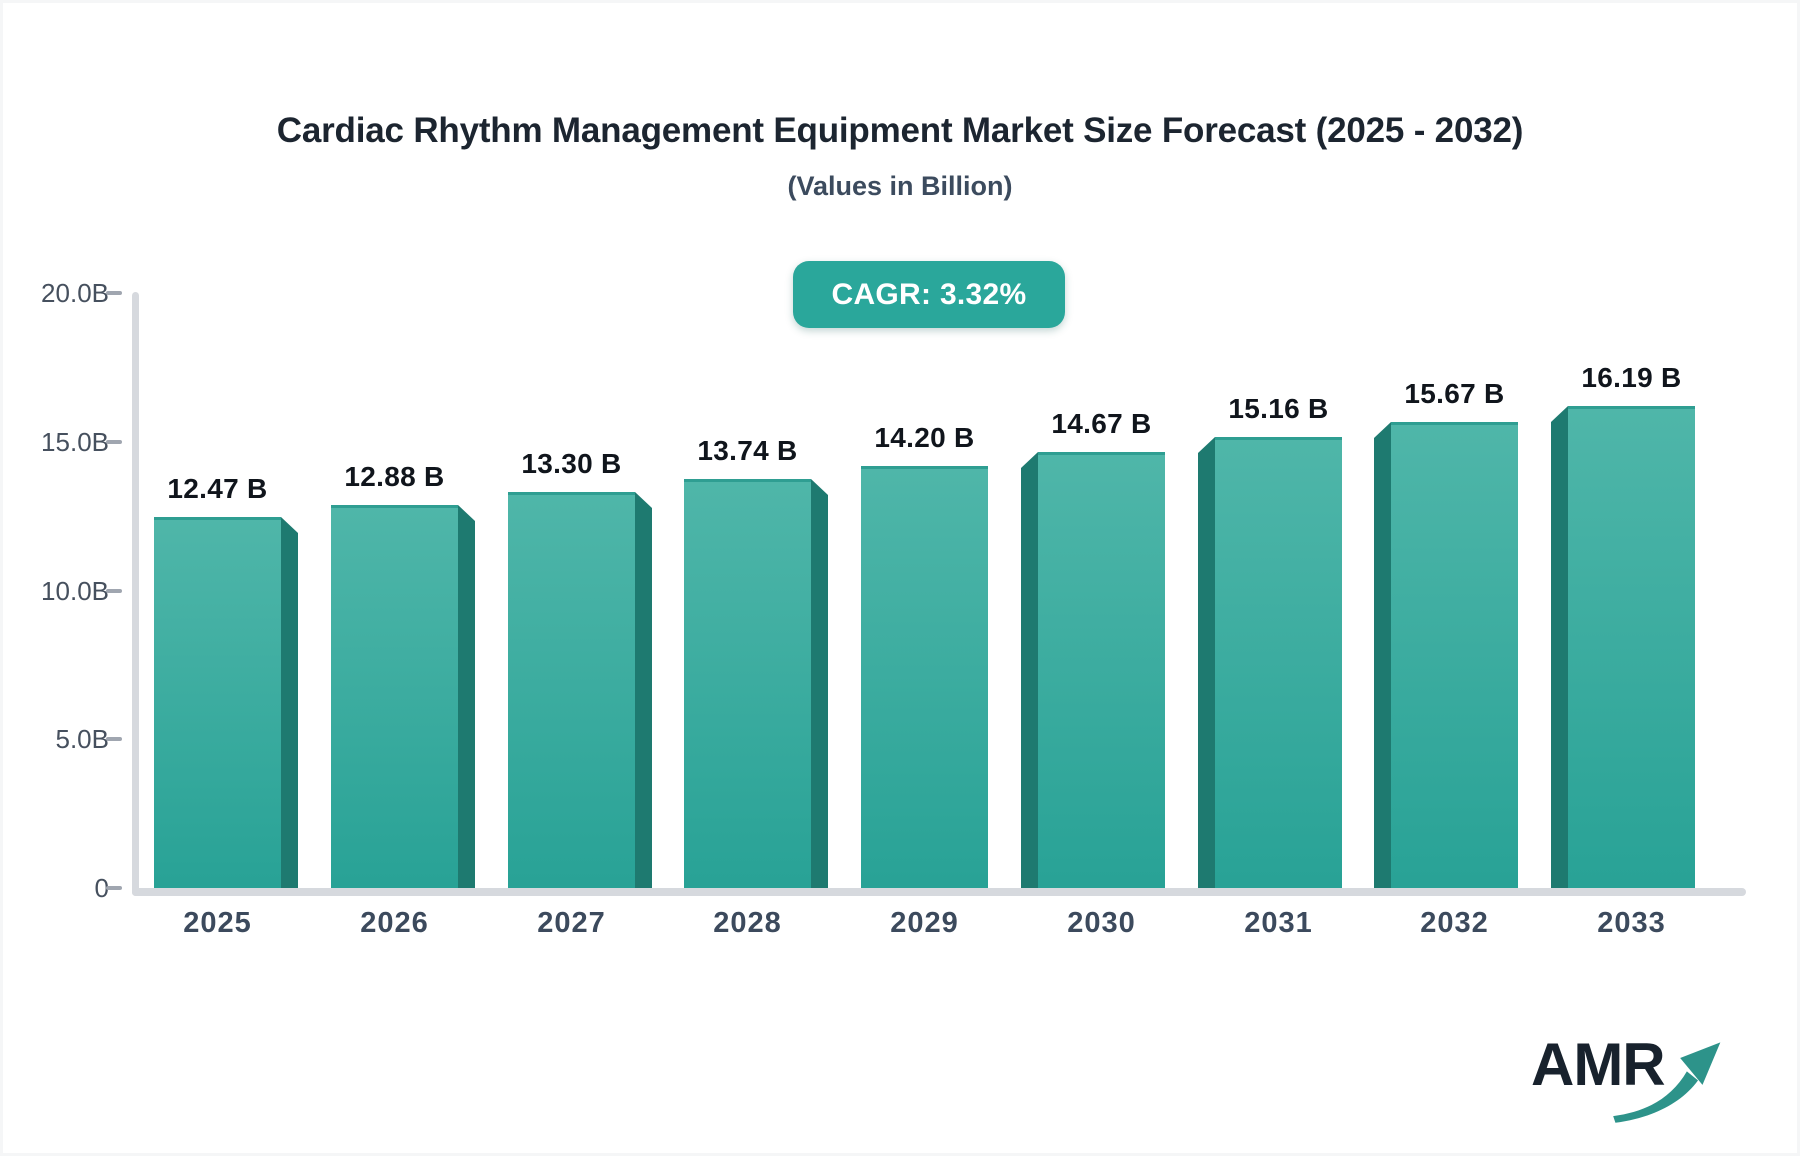 This screenshot has width=1800, height=1156. Describe the element at coordinates (1598, 1064) in the screenshot. I see `amr-logo-text: AMR` at that location.